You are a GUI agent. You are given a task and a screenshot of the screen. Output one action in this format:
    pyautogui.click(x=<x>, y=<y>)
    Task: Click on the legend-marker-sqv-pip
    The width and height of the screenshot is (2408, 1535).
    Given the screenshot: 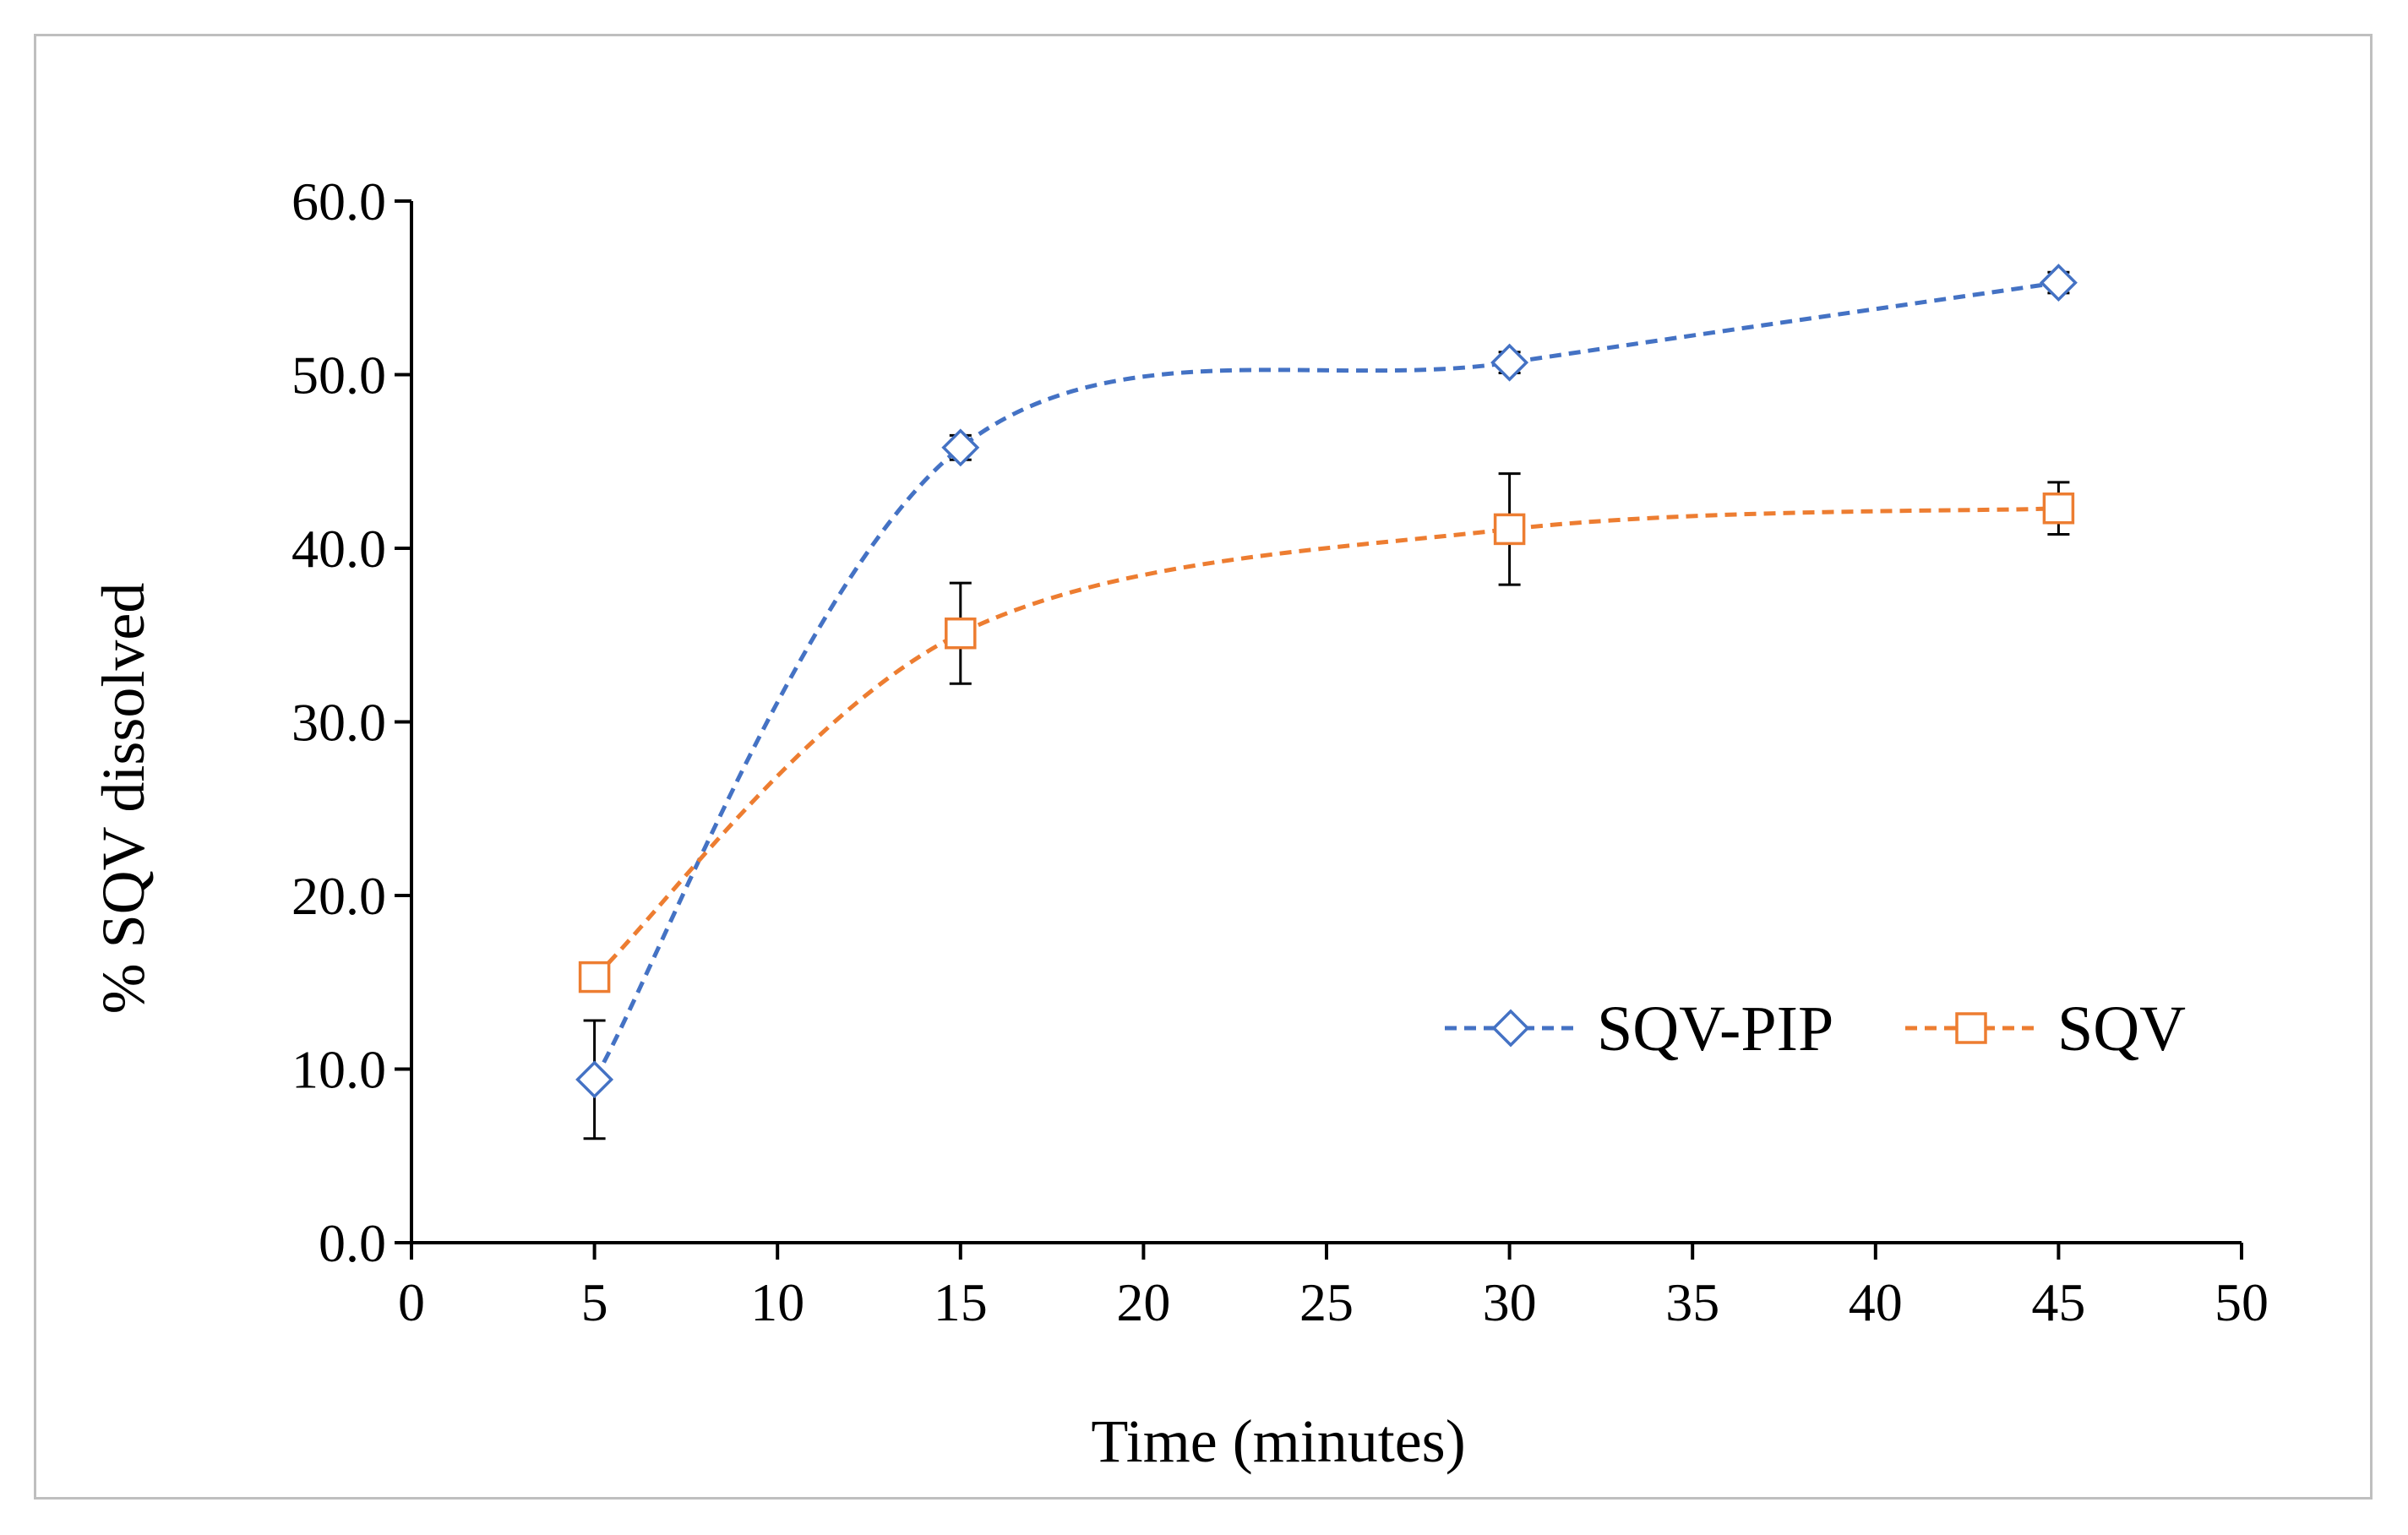 What is the action you would take?
    pyautogui.click(x=1510, y=1028)
    